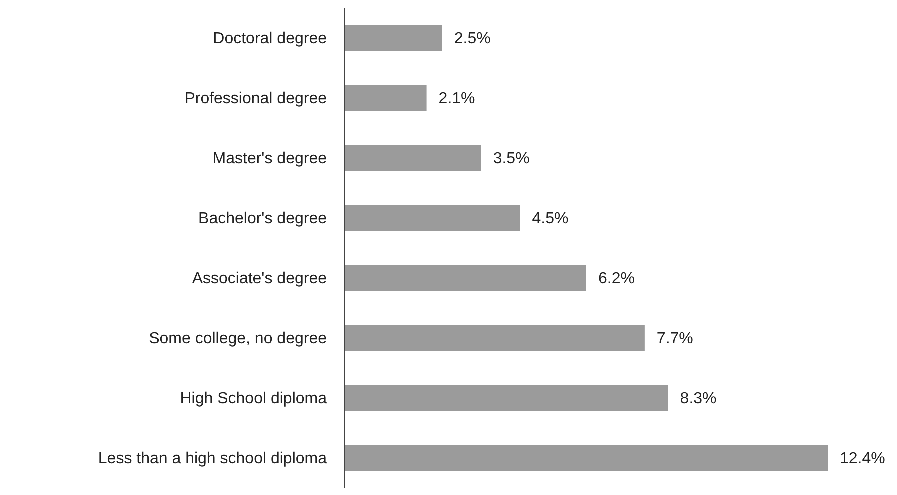 The width and height of the screenshot is (897, 495). Describe the element at coordinates (863, 459) in the screenshot. I see `data-label: 12.4%` at that location.